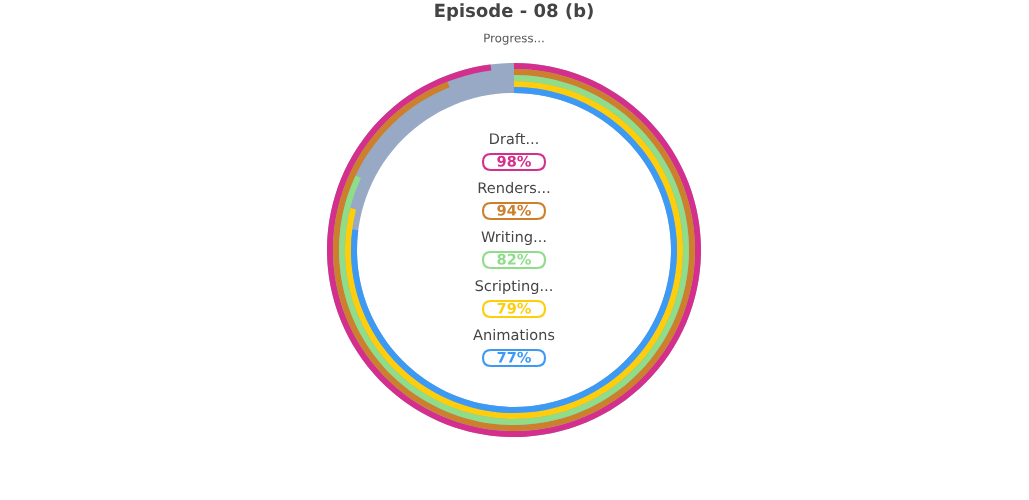 The height and width of the screenshot is (500, 1029). What do you see at coordinates (514, 12) in the screenshot?
I see `text: Episode - 08 (b)` at bounding box center [514, 12].